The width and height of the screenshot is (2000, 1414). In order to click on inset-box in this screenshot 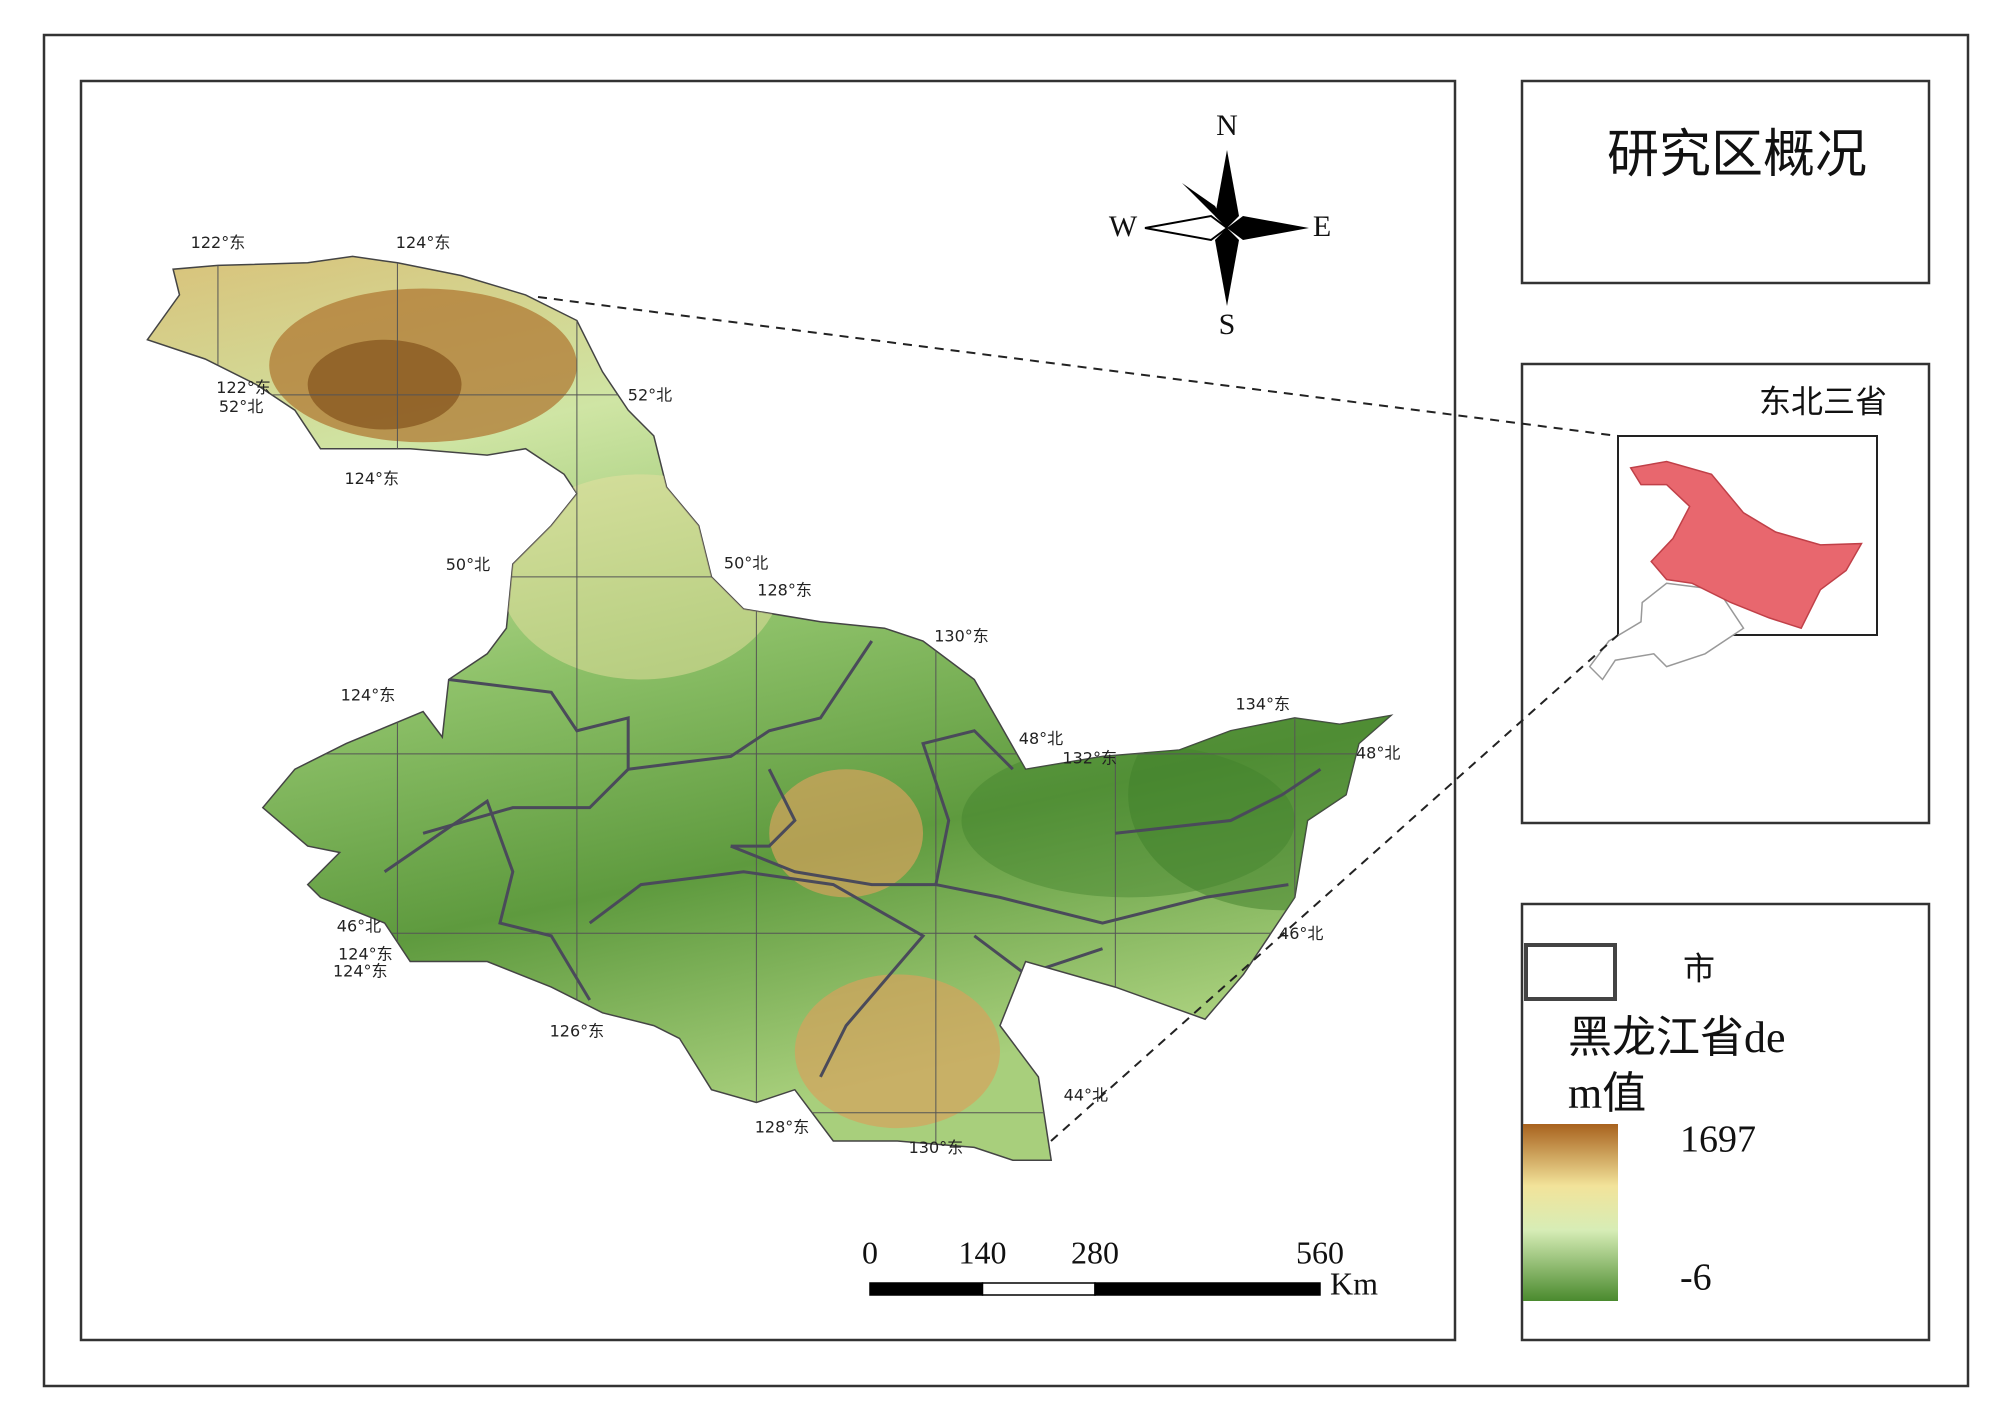, I will do `click(1725, 593)`.